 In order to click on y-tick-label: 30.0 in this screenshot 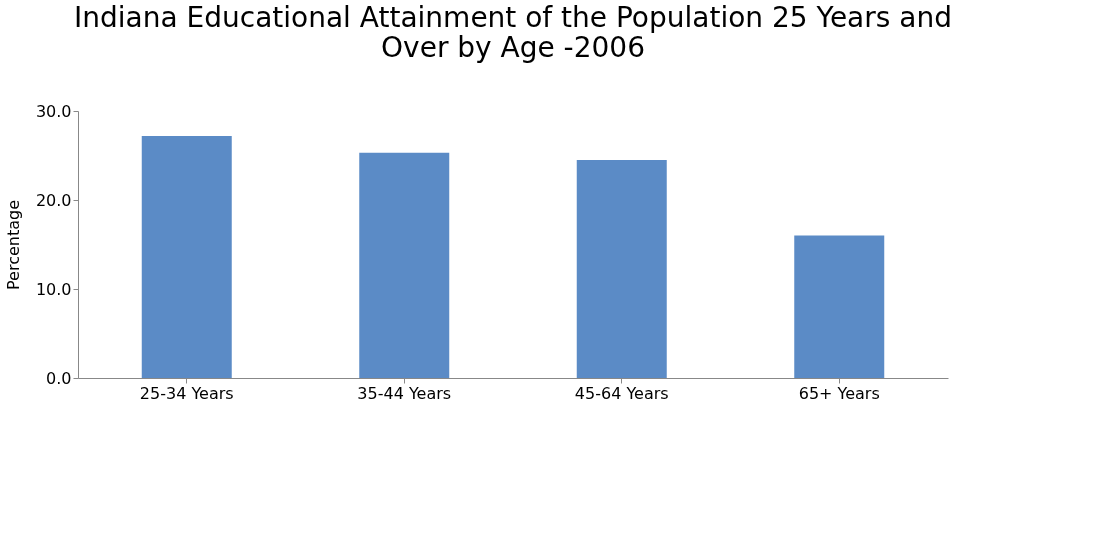, I will do `click(53, 111)`.